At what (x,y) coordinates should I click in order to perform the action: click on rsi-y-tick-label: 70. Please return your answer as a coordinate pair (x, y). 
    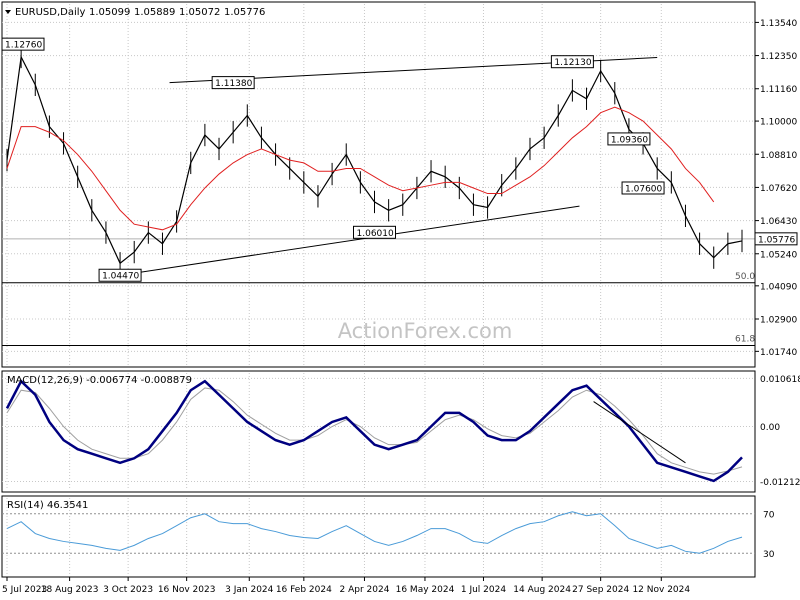
    Looking at the image, I should click on (769, 515).